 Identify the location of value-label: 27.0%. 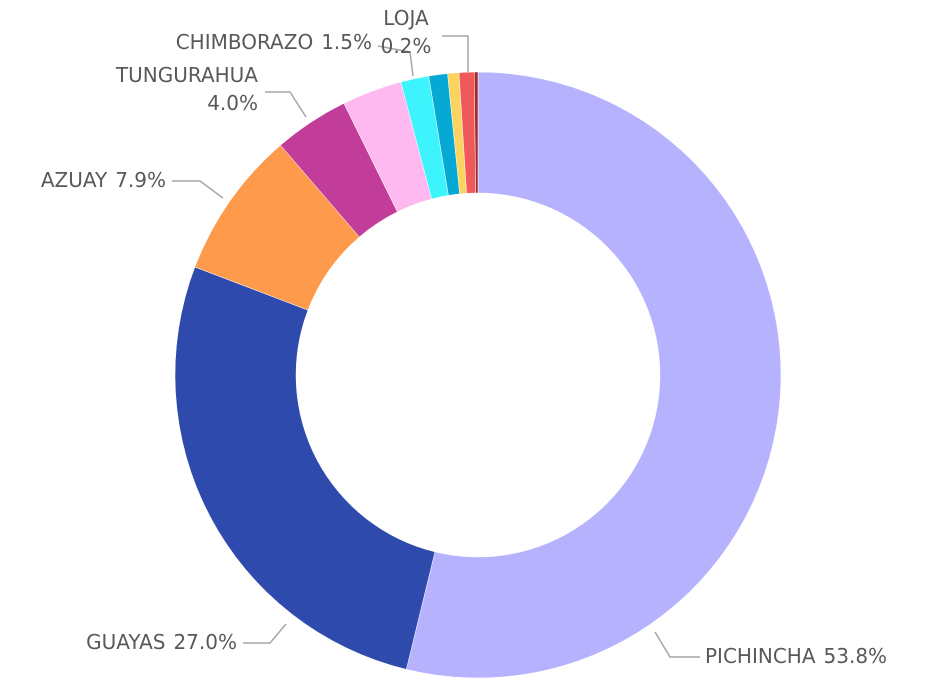
(205, 642).